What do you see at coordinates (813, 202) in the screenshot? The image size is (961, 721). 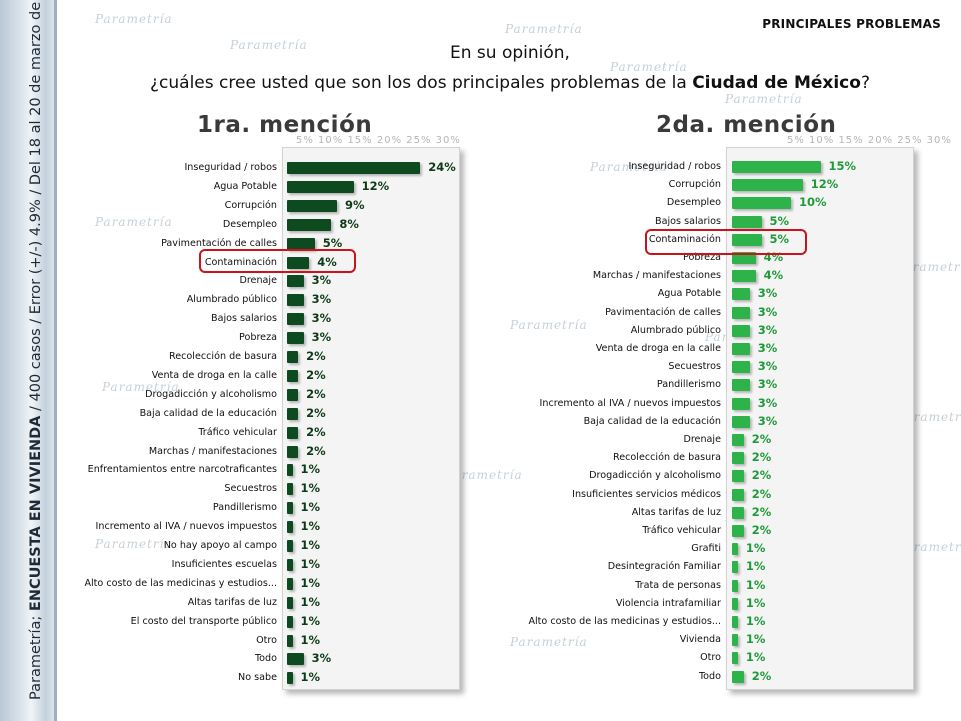 I see `second-mention-value-label: 10%` at bounding box center [813, 202].